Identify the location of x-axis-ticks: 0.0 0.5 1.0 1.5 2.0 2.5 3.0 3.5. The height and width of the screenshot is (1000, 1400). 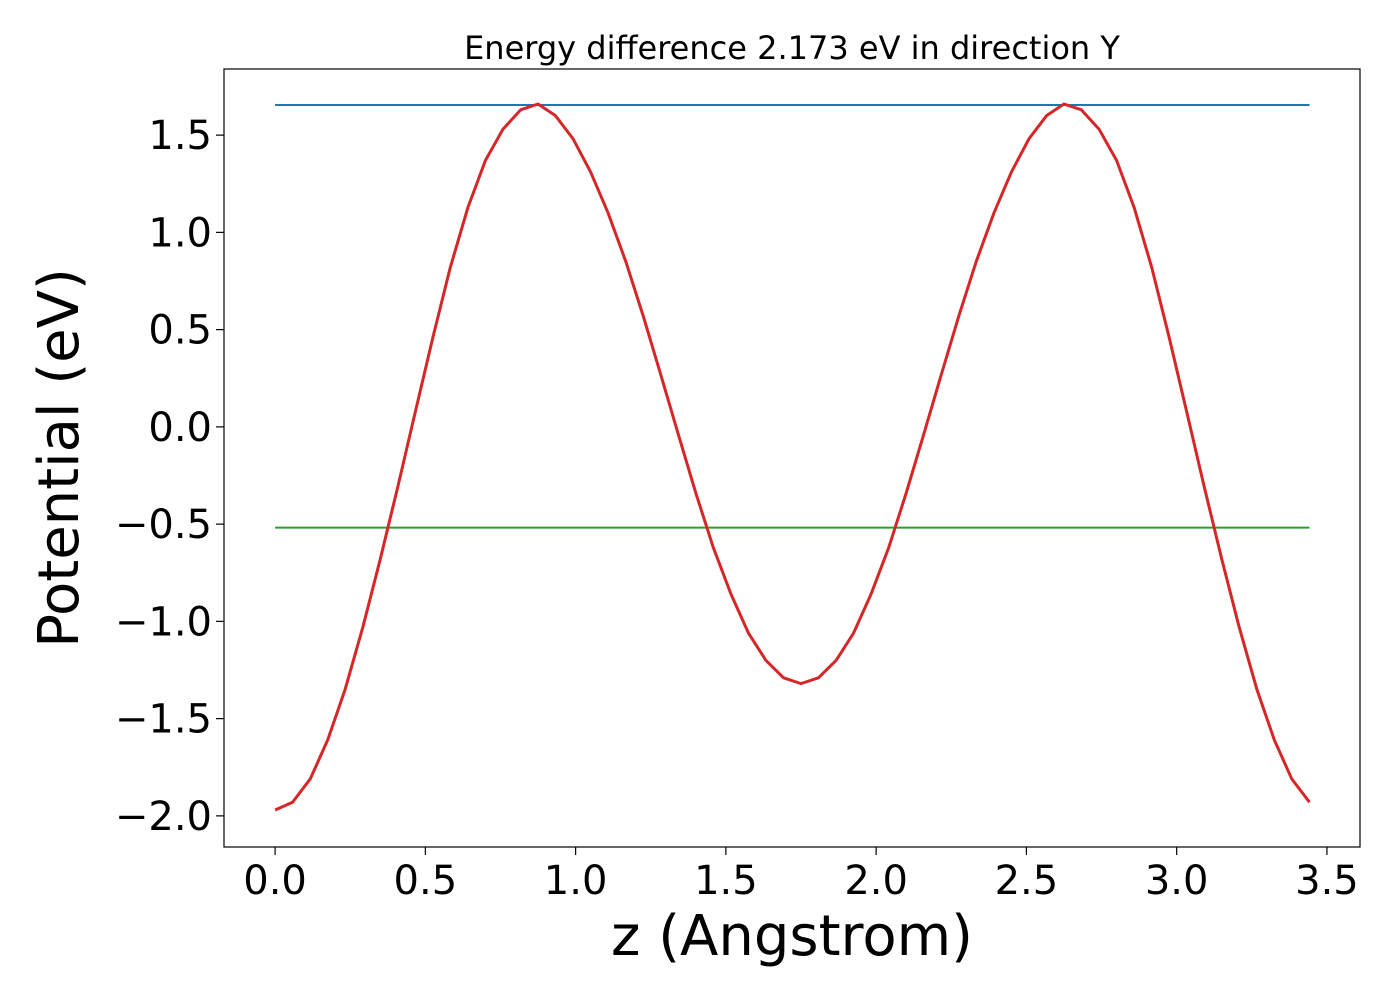
(801, 875).